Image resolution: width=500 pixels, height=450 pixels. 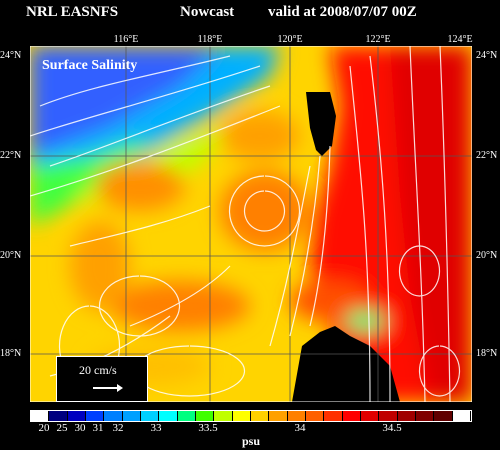 I want to click on colorbar-tick: 34.5, so click(x=392, y=428).